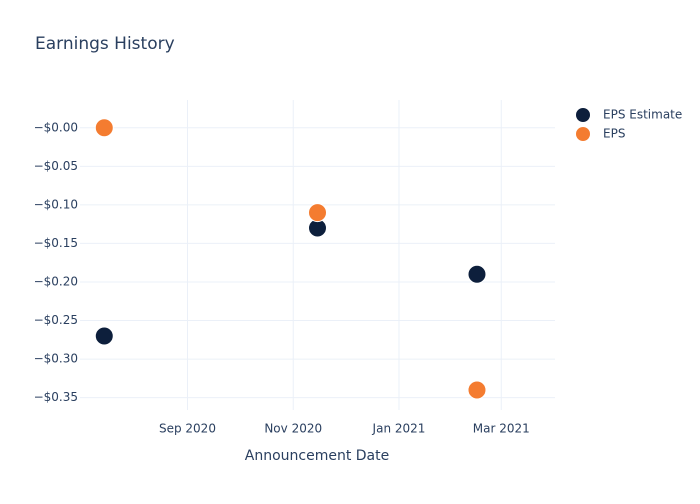 The image size is (700, 504). Describe the element at coordinates (187, 429) in the screenshot. I see `x-tick-label: Sep 2020` at that location.